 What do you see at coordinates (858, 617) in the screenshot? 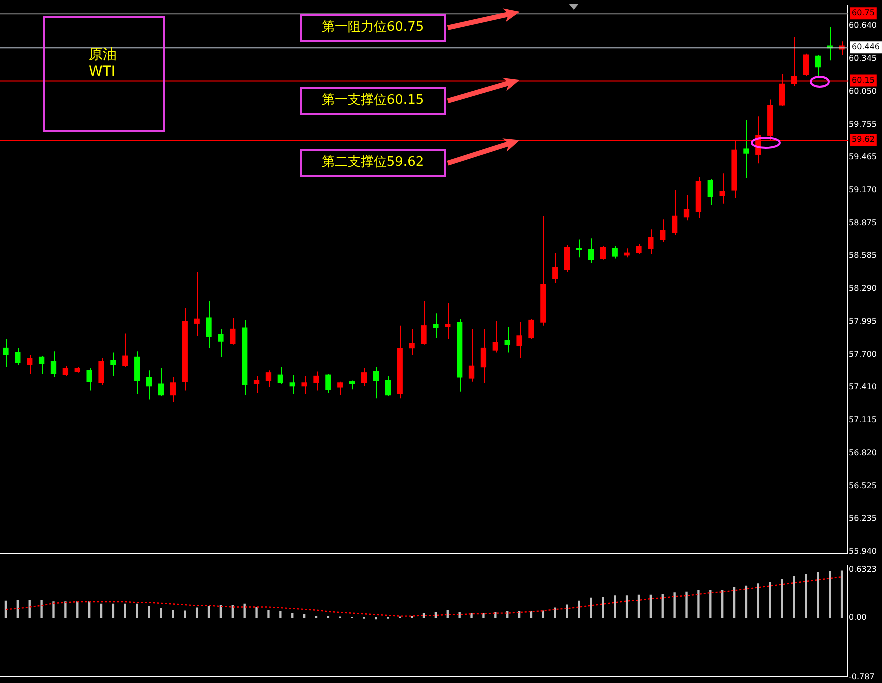
I see `y-tick-label: 0.00` at bounding box center [858, 617].